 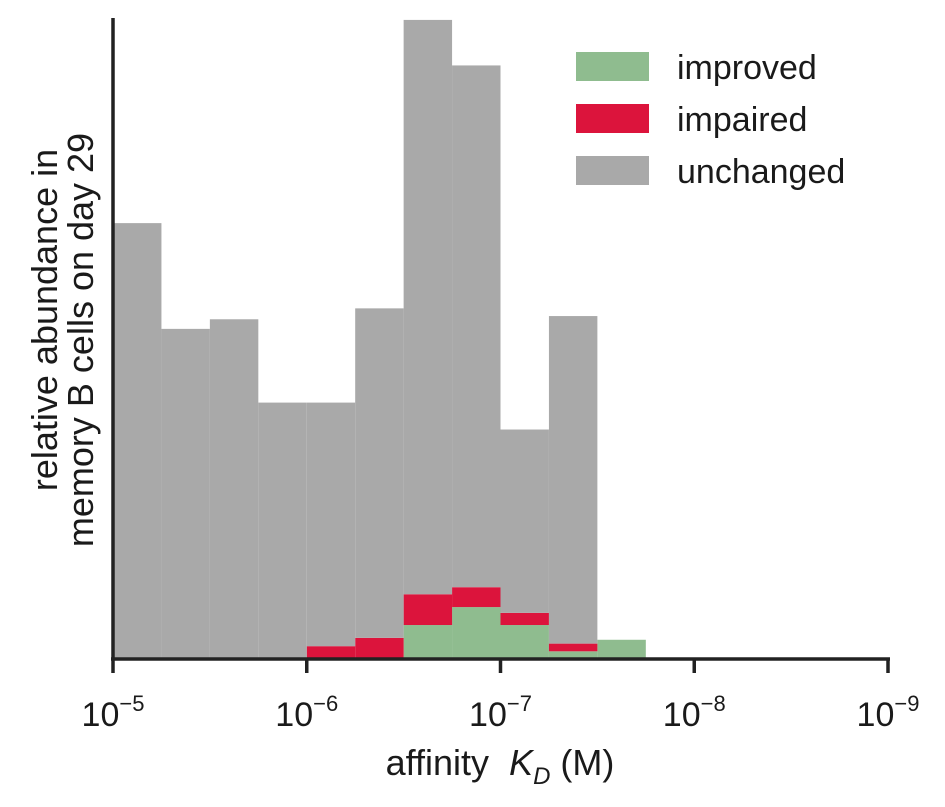 I want to click on x-tick-exponent-2: −7, so click(x=519, y=703).